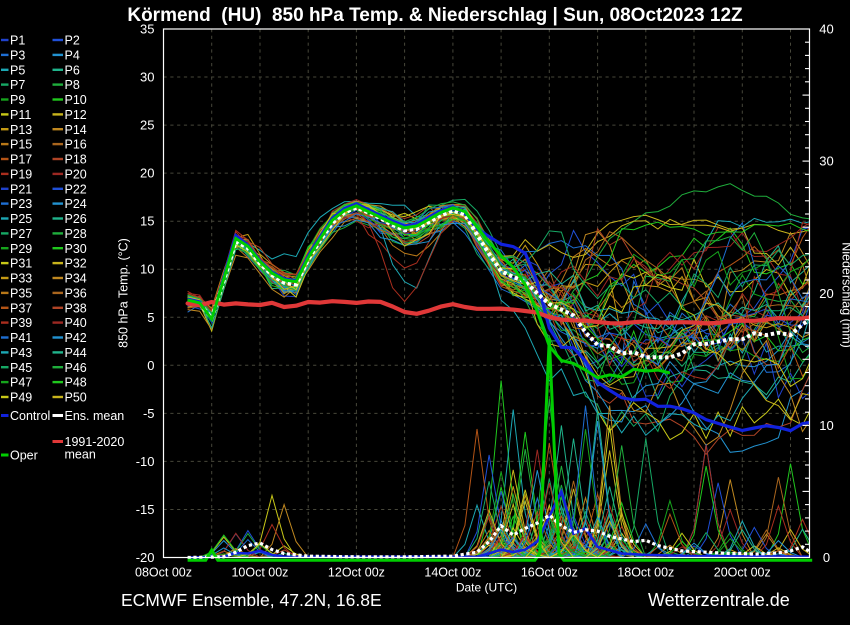  I want to click on svg-text: 25, so click(147, 125).